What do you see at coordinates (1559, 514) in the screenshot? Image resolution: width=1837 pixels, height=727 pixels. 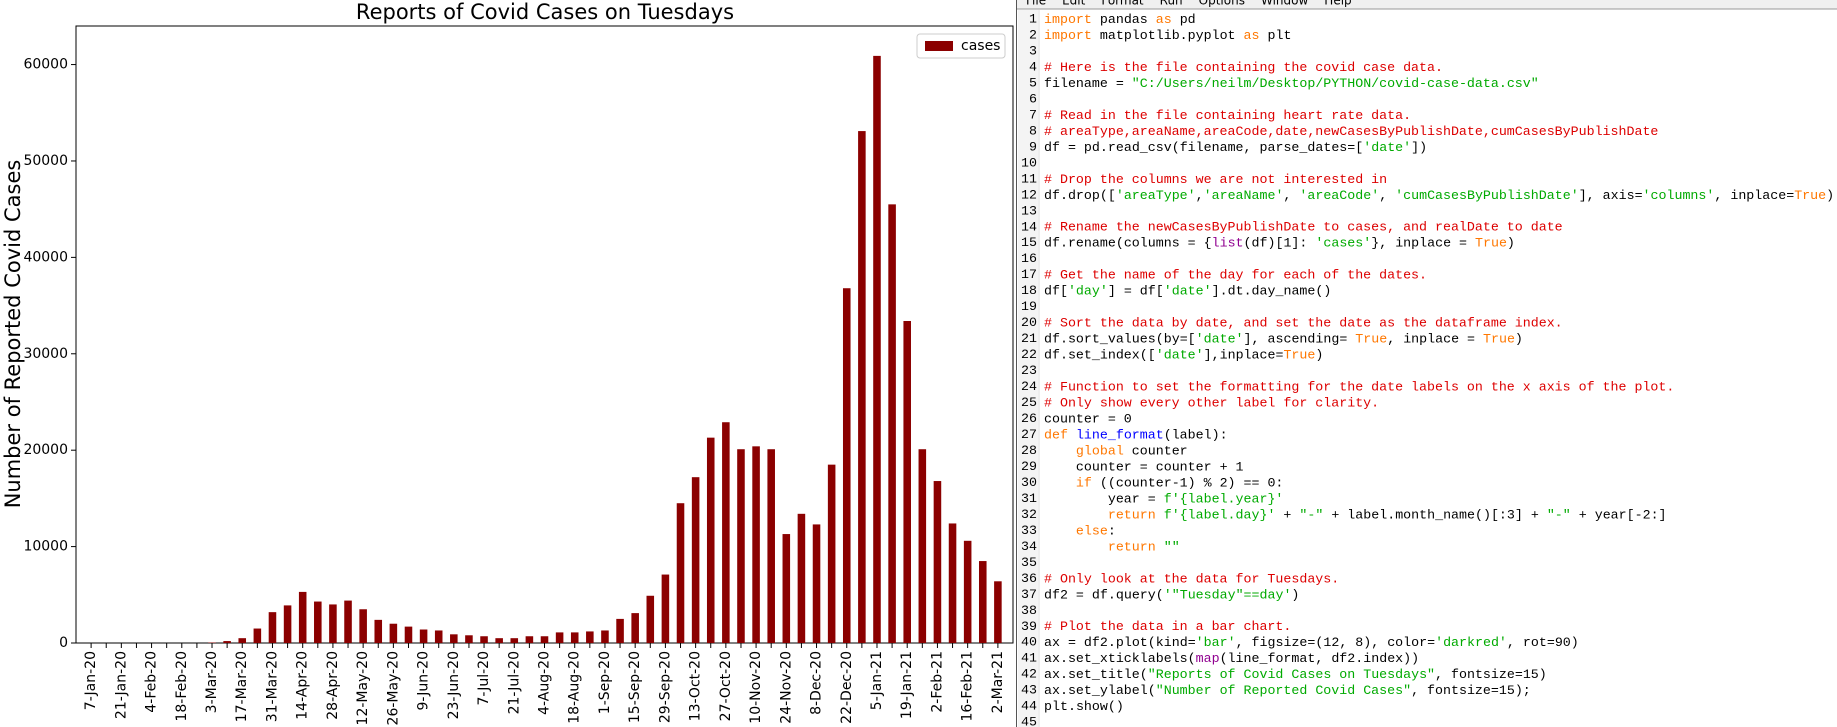 I see `code-token: "-"` at bounding box center [1559, 514].